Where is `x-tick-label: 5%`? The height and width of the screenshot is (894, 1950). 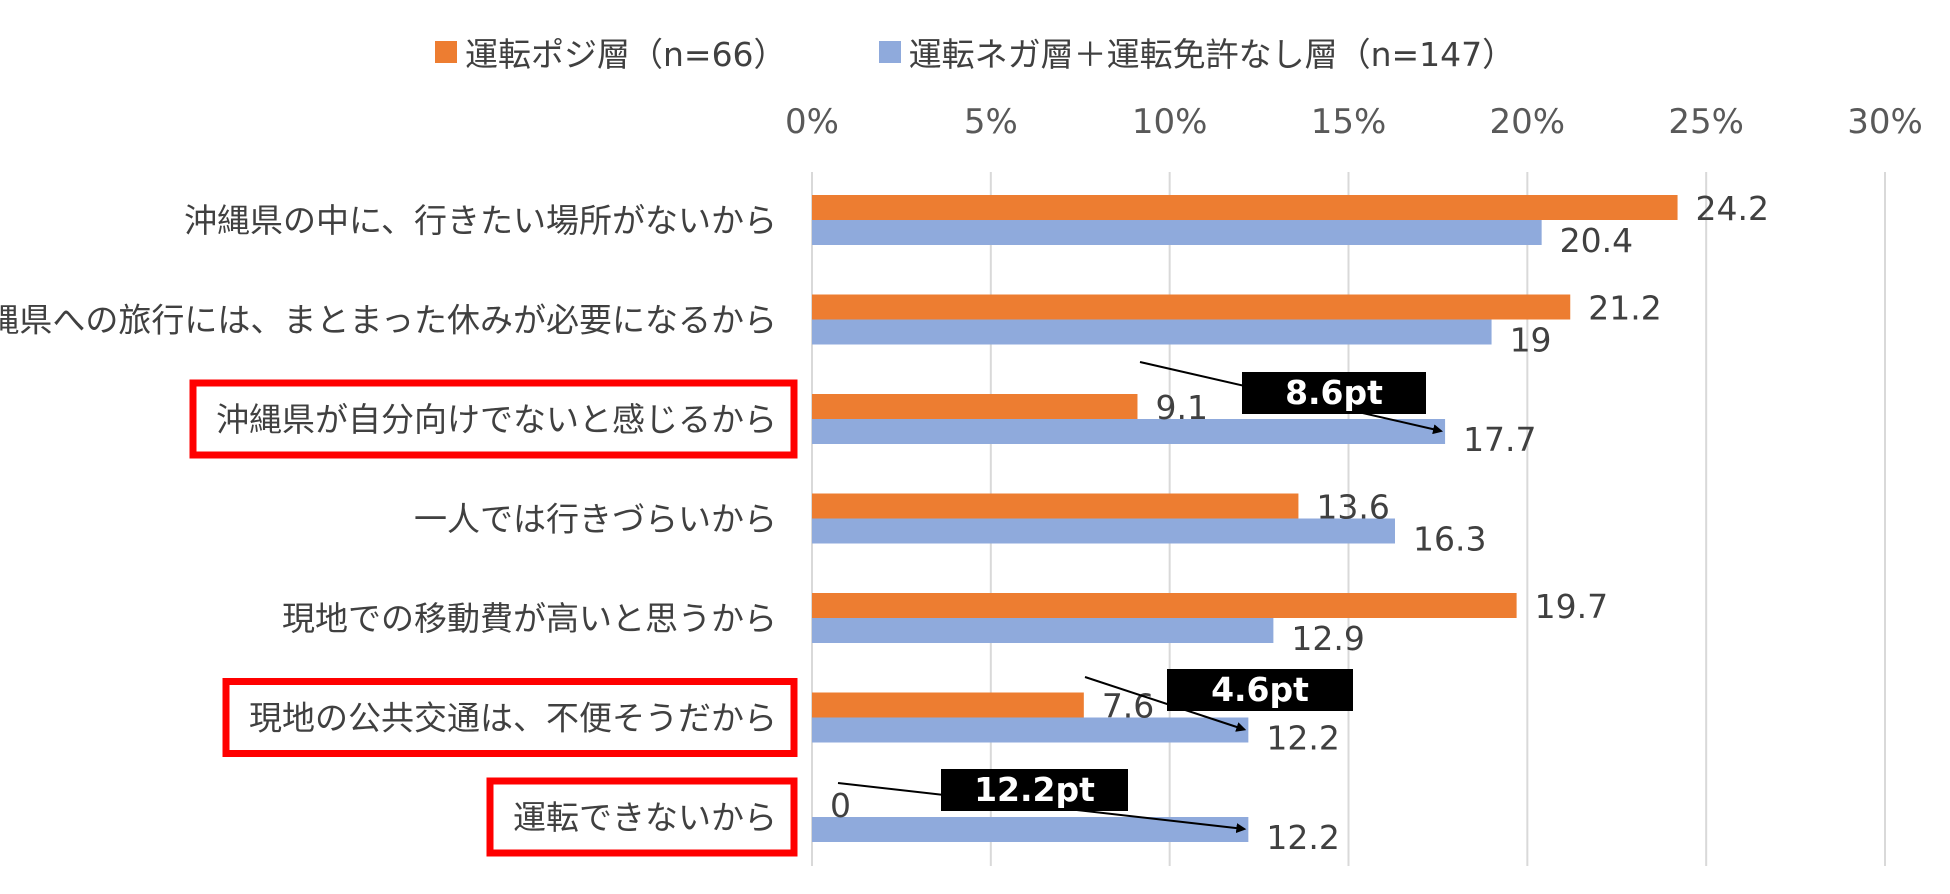
x-tick-label: 5% is located at coordinates (991, 122).